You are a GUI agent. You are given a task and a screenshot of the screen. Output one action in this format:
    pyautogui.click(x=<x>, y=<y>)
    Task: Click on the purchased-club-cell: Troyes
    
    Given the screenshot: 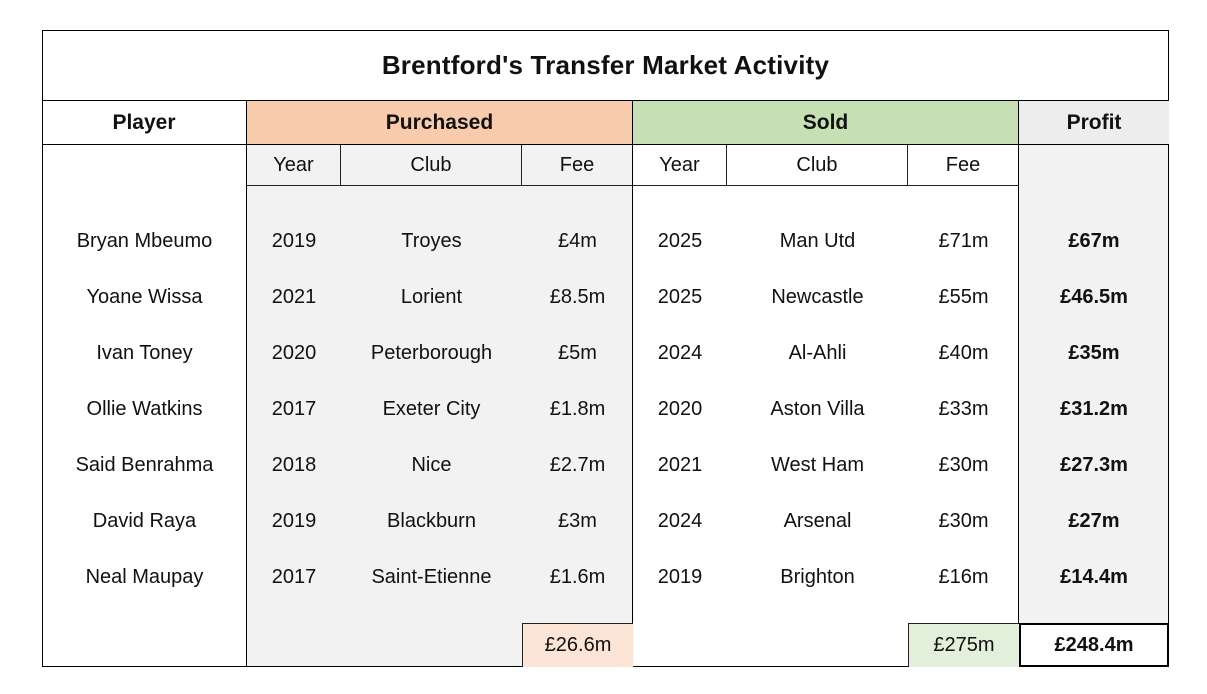 What is the action you would take?
    pyautogui.click(x=431, y=240)
    